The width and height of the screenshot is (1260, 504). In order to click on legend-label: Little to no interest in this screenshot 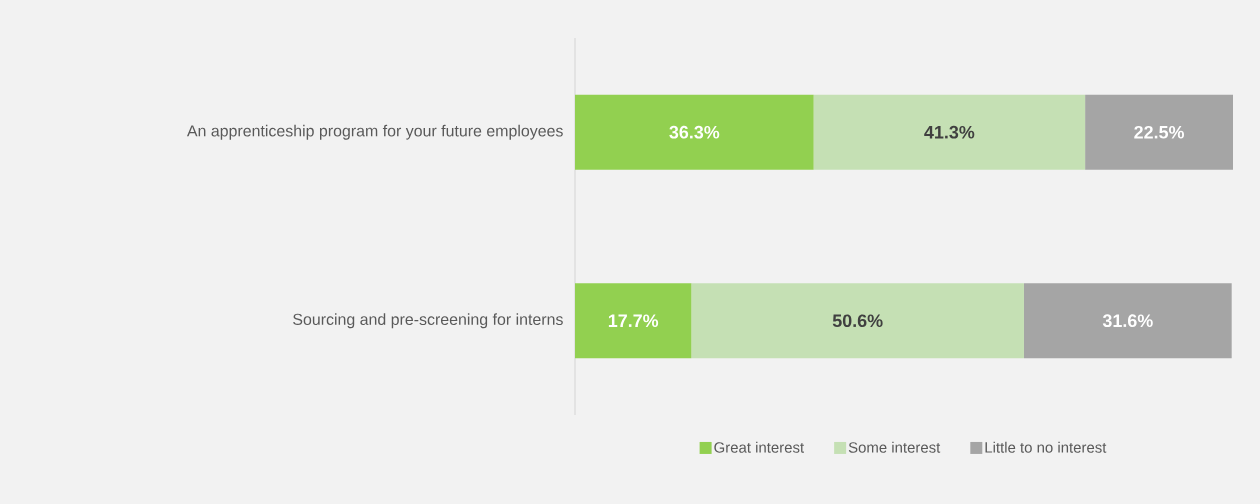, I will do `click(1046, 447)`.